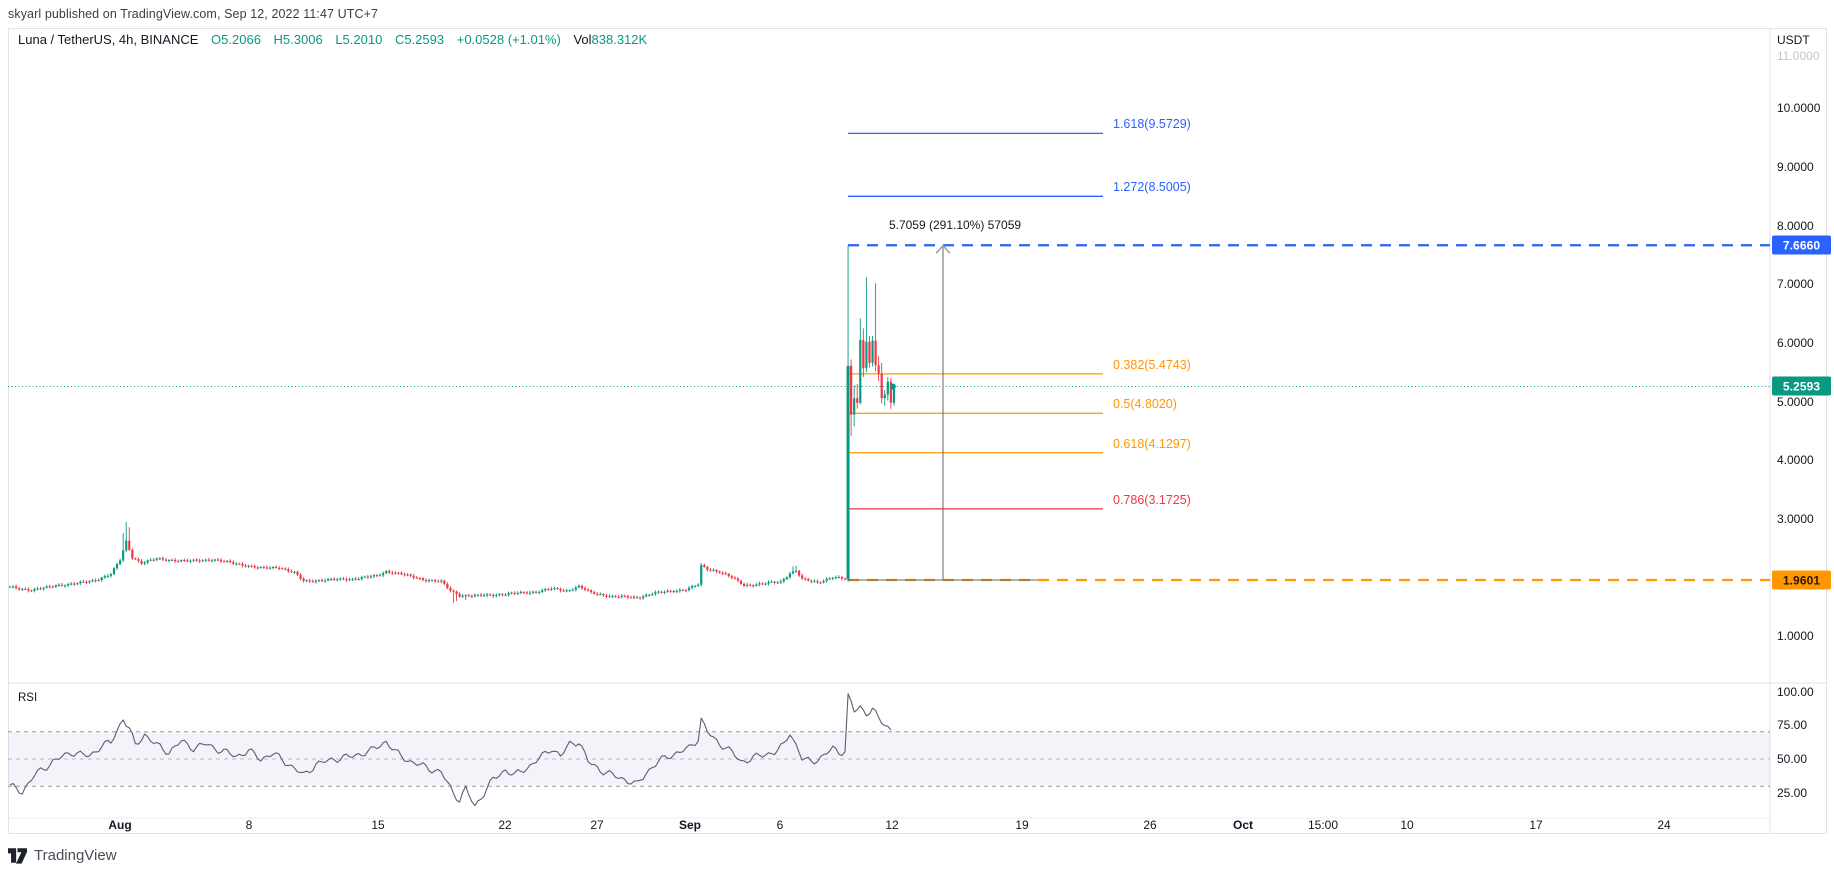 The image size is (1834, 875). What do you see at coordinates (955, 225) in the screenshot?
I see `measure-tool-label: 5.7059 (291.10%) 57059` at bounding box center [955, 225].